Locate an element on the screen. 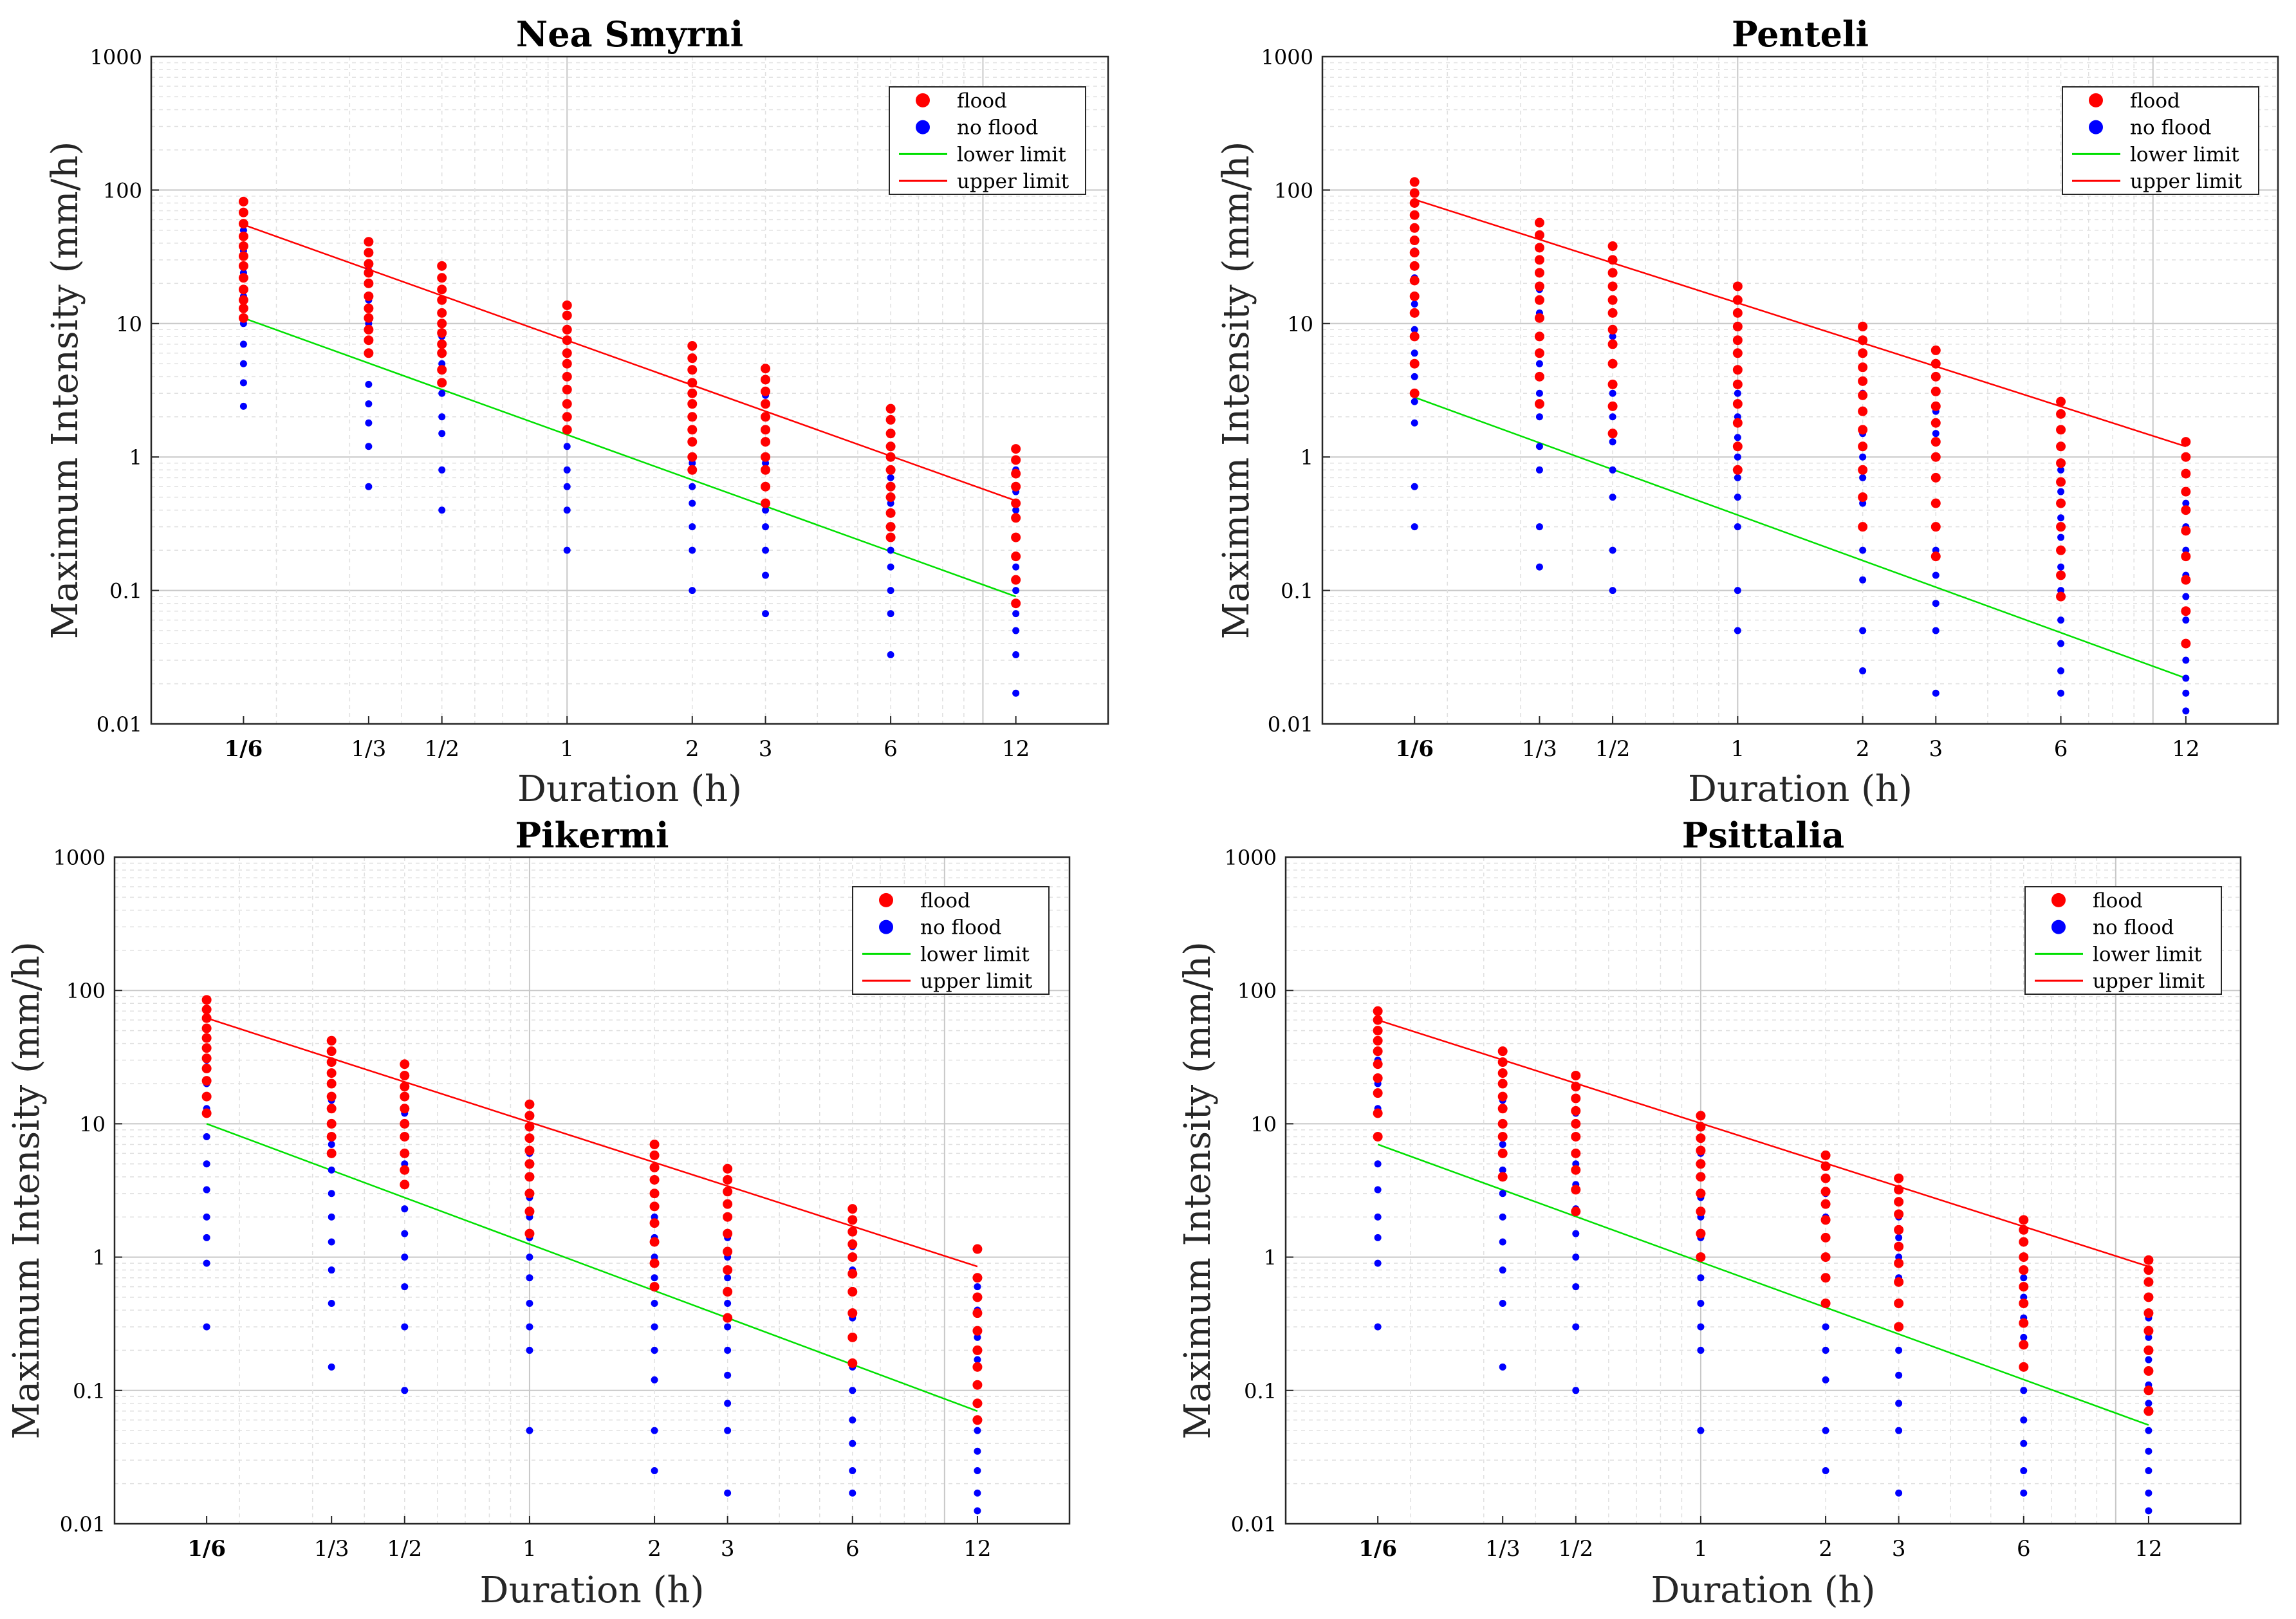 The image size is (2296, 1619). x-tick-label: 1/2 is located at coordinates (441, 749).